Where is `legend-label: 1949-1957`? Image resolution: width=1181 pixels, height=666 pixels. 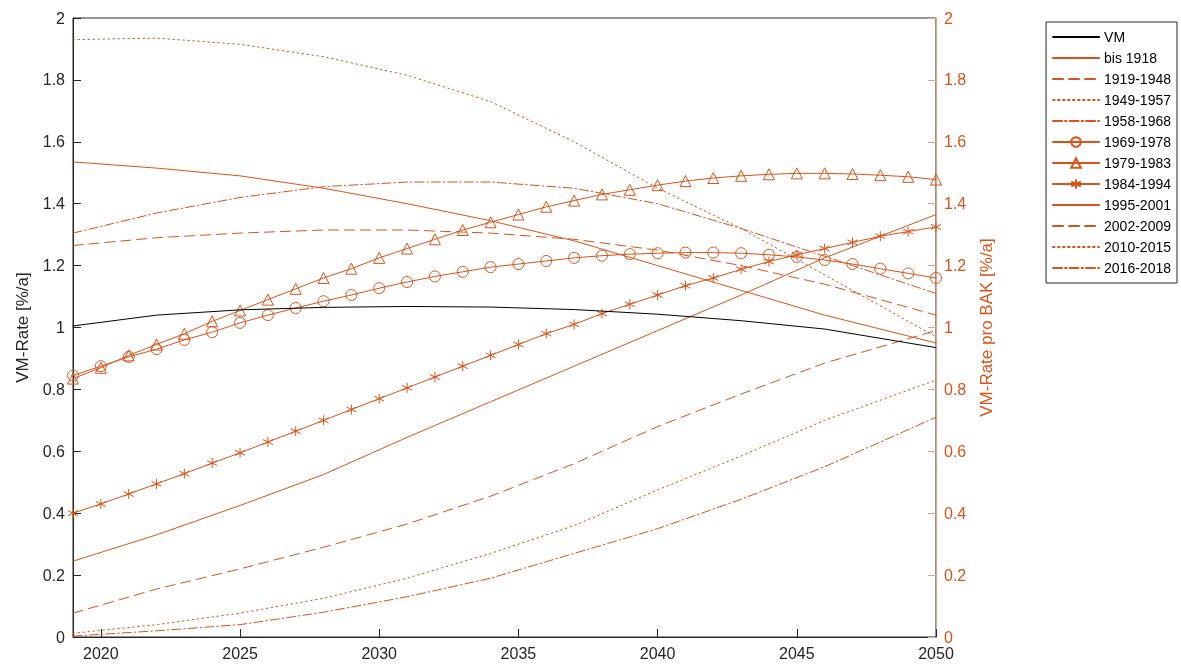
legend-label: 1949-1957 is located at coordinates (1138, 100).